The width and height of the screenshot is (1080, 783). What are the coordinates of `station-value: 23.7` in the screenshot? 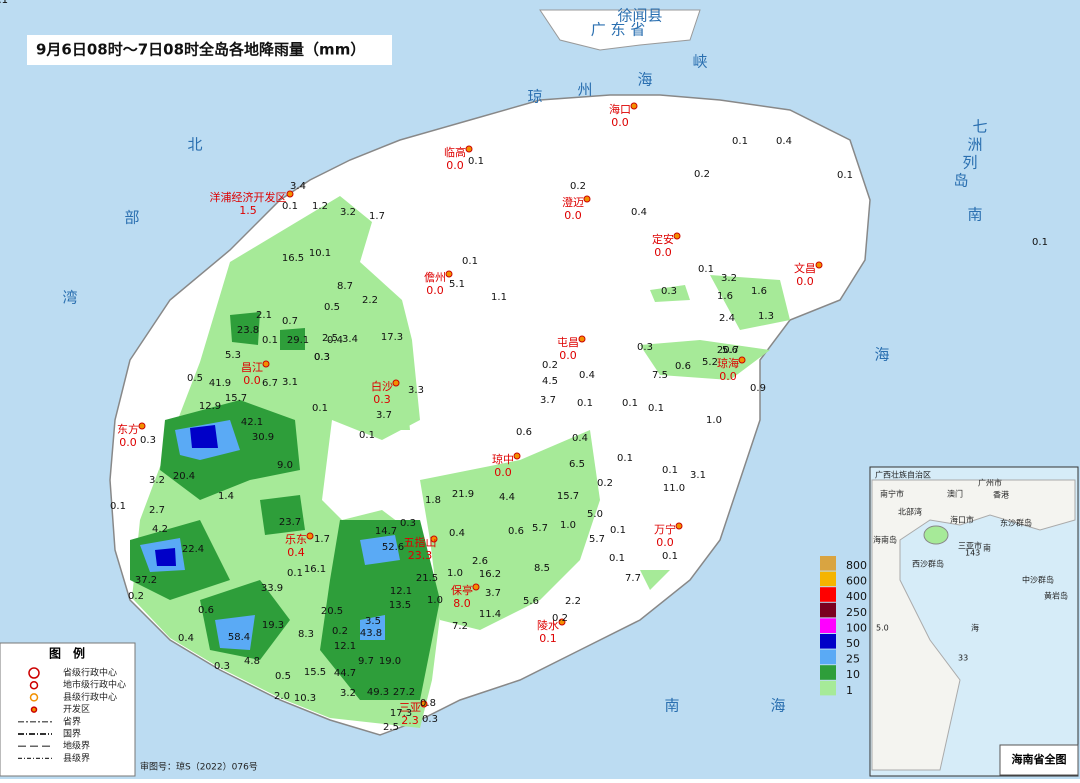 It's located at (290, 522).